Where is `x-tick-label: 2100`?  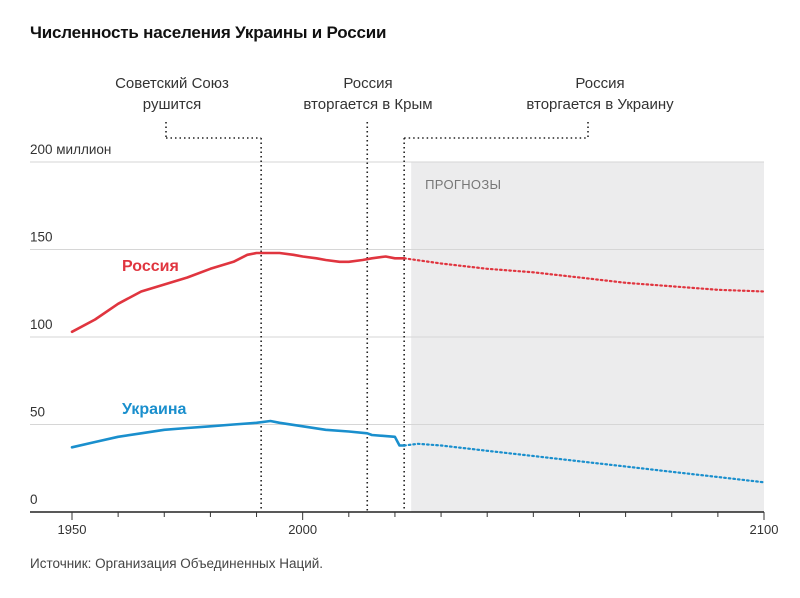 x-tick-label: 2100 is located at coordinates (764, 529).